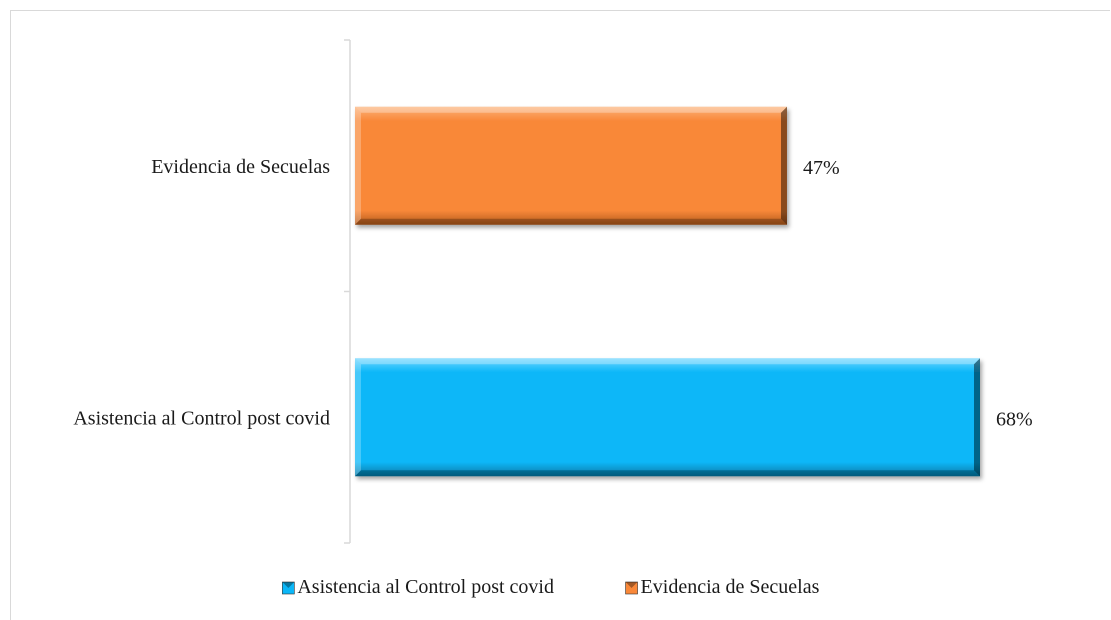 This screenshot has width=1111, height=620. What do you see at coordinates (1014, 419) in the screenshot?
I see `data-label: 68%` at bounding box center [1014, 419].